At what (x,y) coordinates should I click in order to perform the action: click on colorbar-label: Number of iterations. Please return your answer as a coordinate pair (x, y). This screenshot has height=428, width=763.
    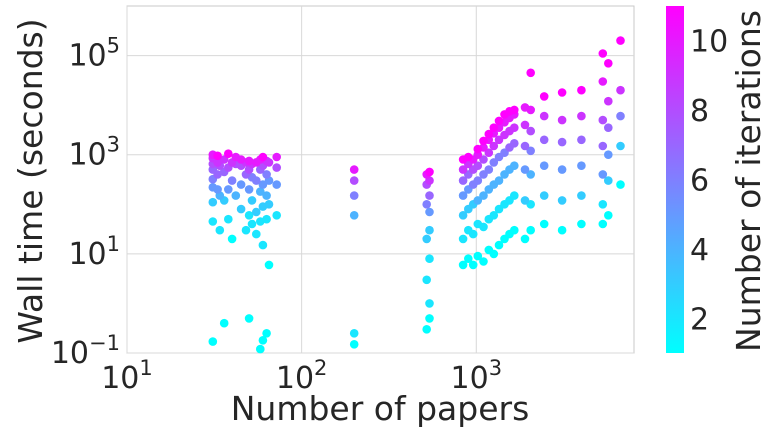
    Looking at the image, I should click on (746, 181).